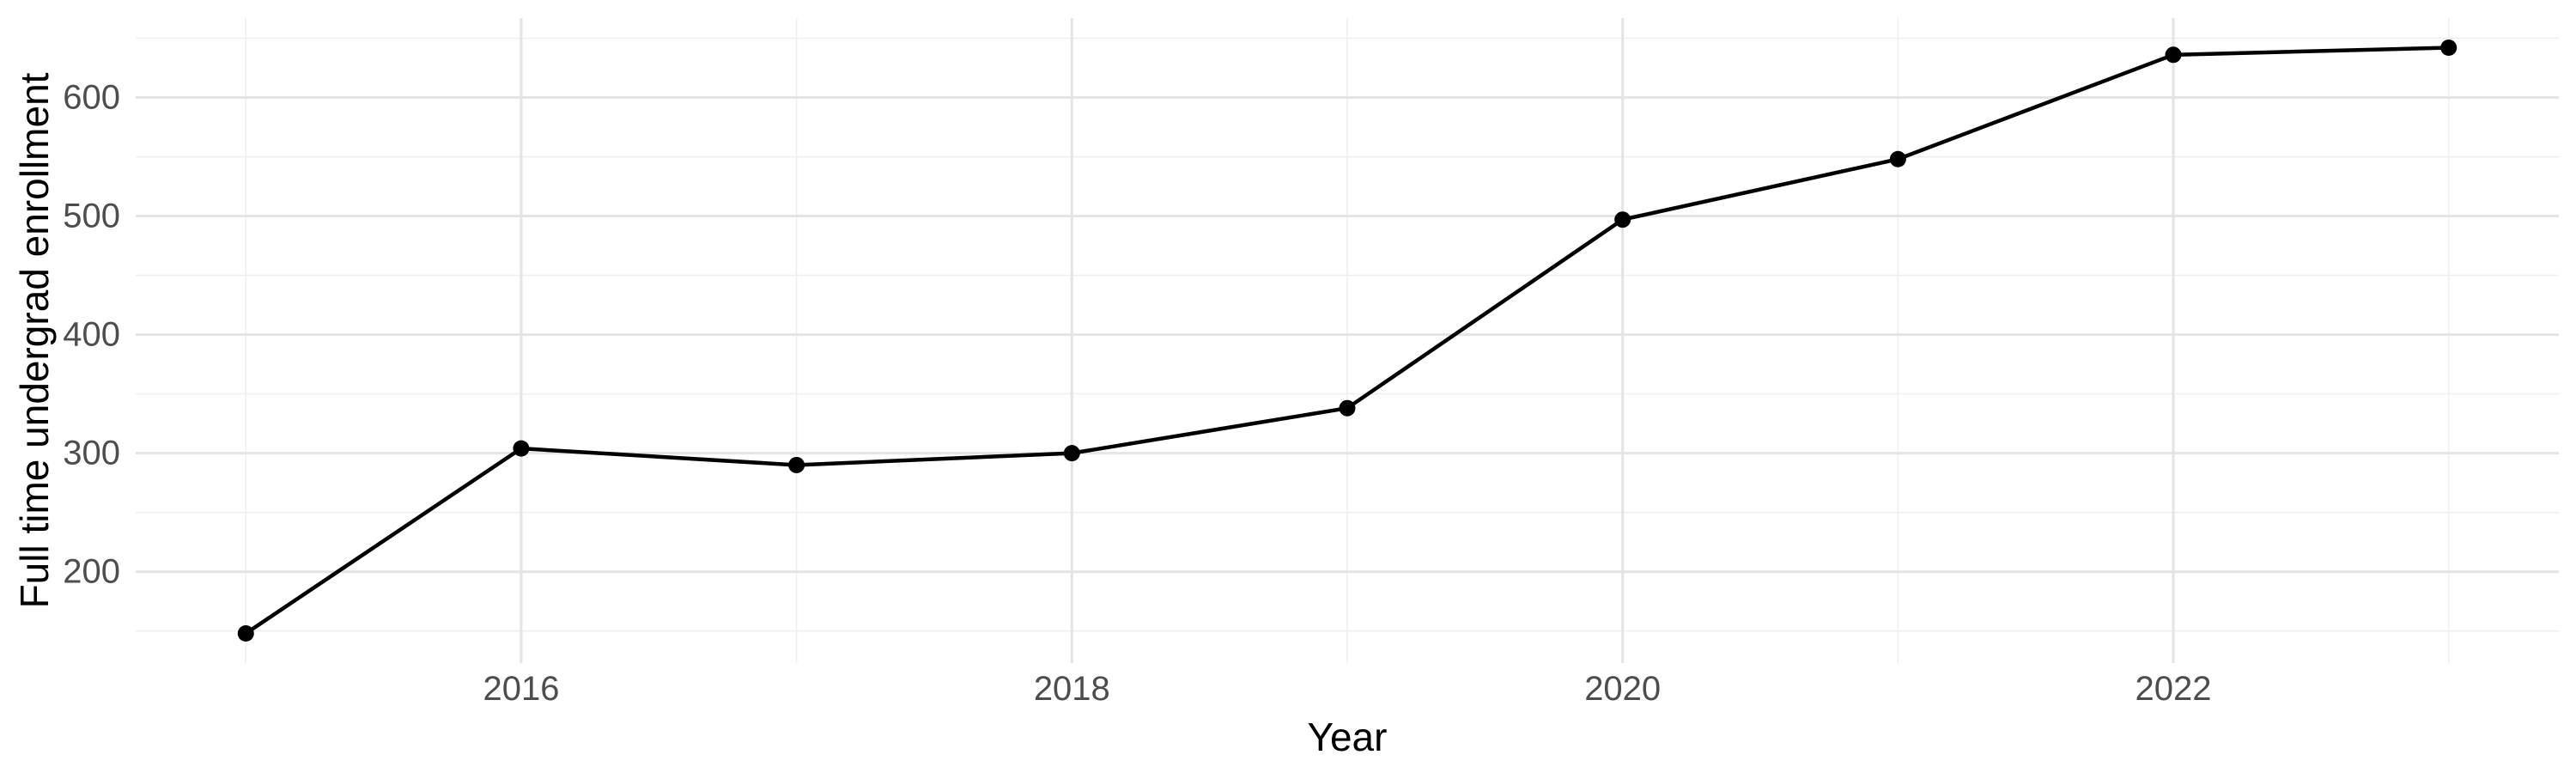  Describe the element at coordinates (1072, 689) in the screenshot. I see `x-tick-label: 2018` at that location.